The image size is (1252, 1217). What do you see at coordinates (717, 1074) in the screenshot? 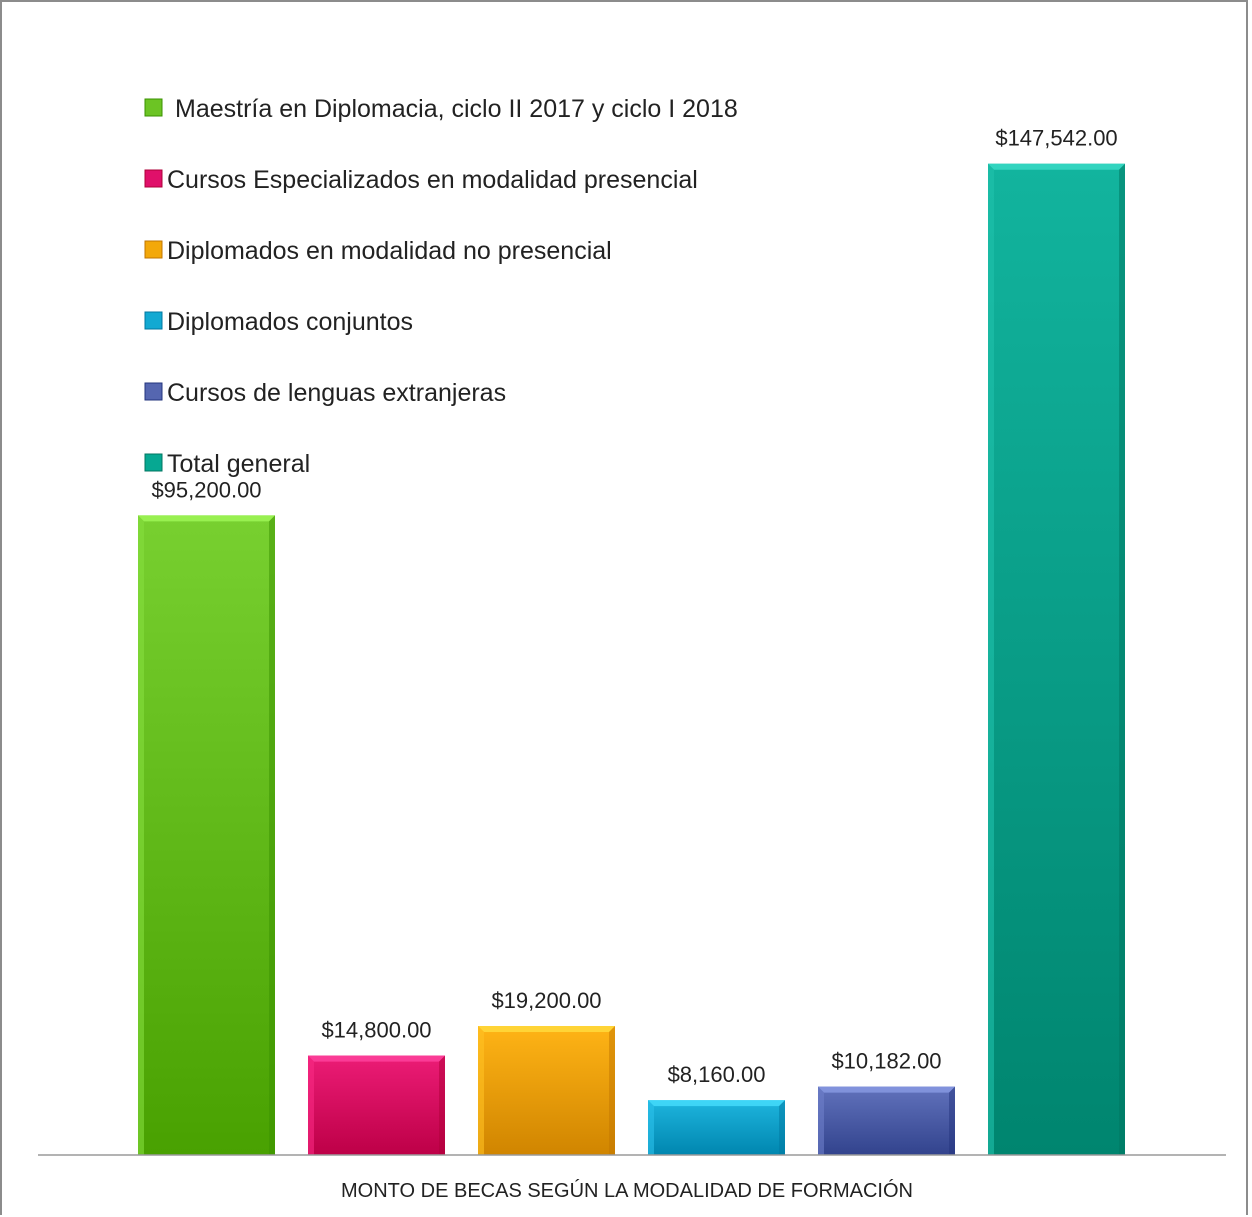
I see `data-label: $8,160.00` at bounding box center [717, 1074].